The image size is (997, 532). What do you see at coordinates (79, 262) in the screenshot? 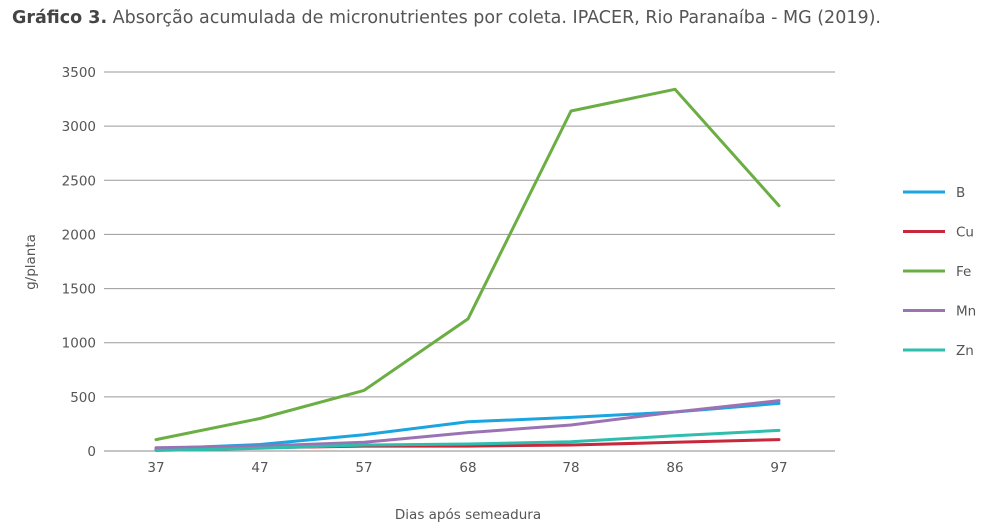
I see `y-tick-labels: 0 500 1000 1500 2000 2500 3000 3500` at bounding box center [79, 262].